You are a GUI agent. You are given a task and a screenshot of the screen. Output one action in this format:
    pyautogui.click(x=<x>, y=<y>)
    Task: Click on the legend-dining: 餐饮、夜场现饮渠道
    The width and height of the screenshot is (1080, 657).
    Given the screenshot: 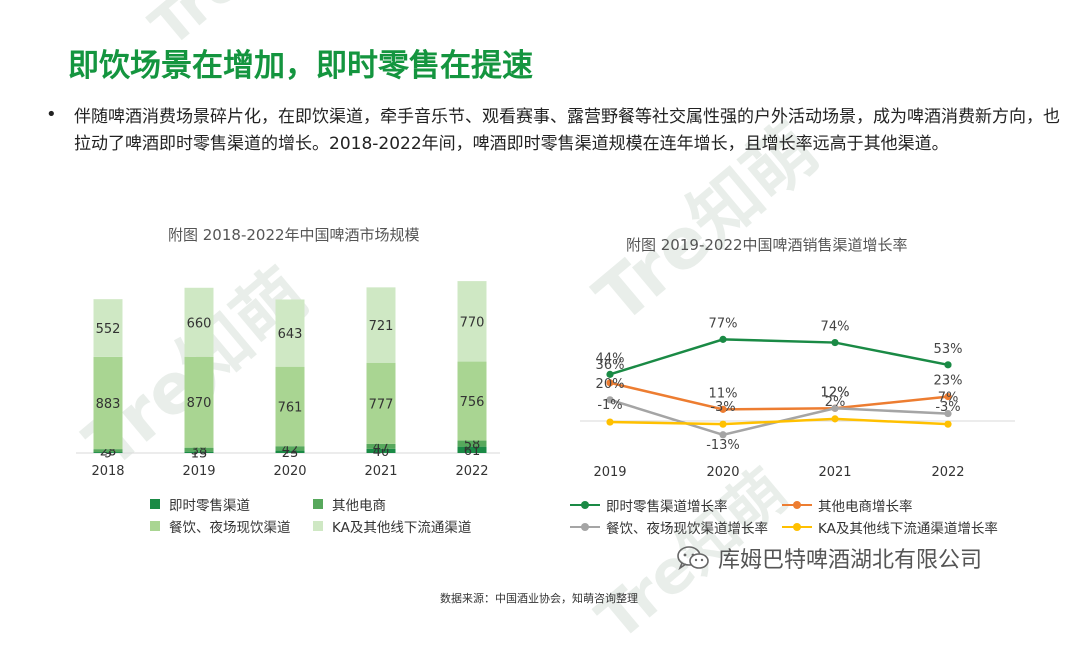 What is the action you would take?
    pyautogui.click(x=220, y=526)
    